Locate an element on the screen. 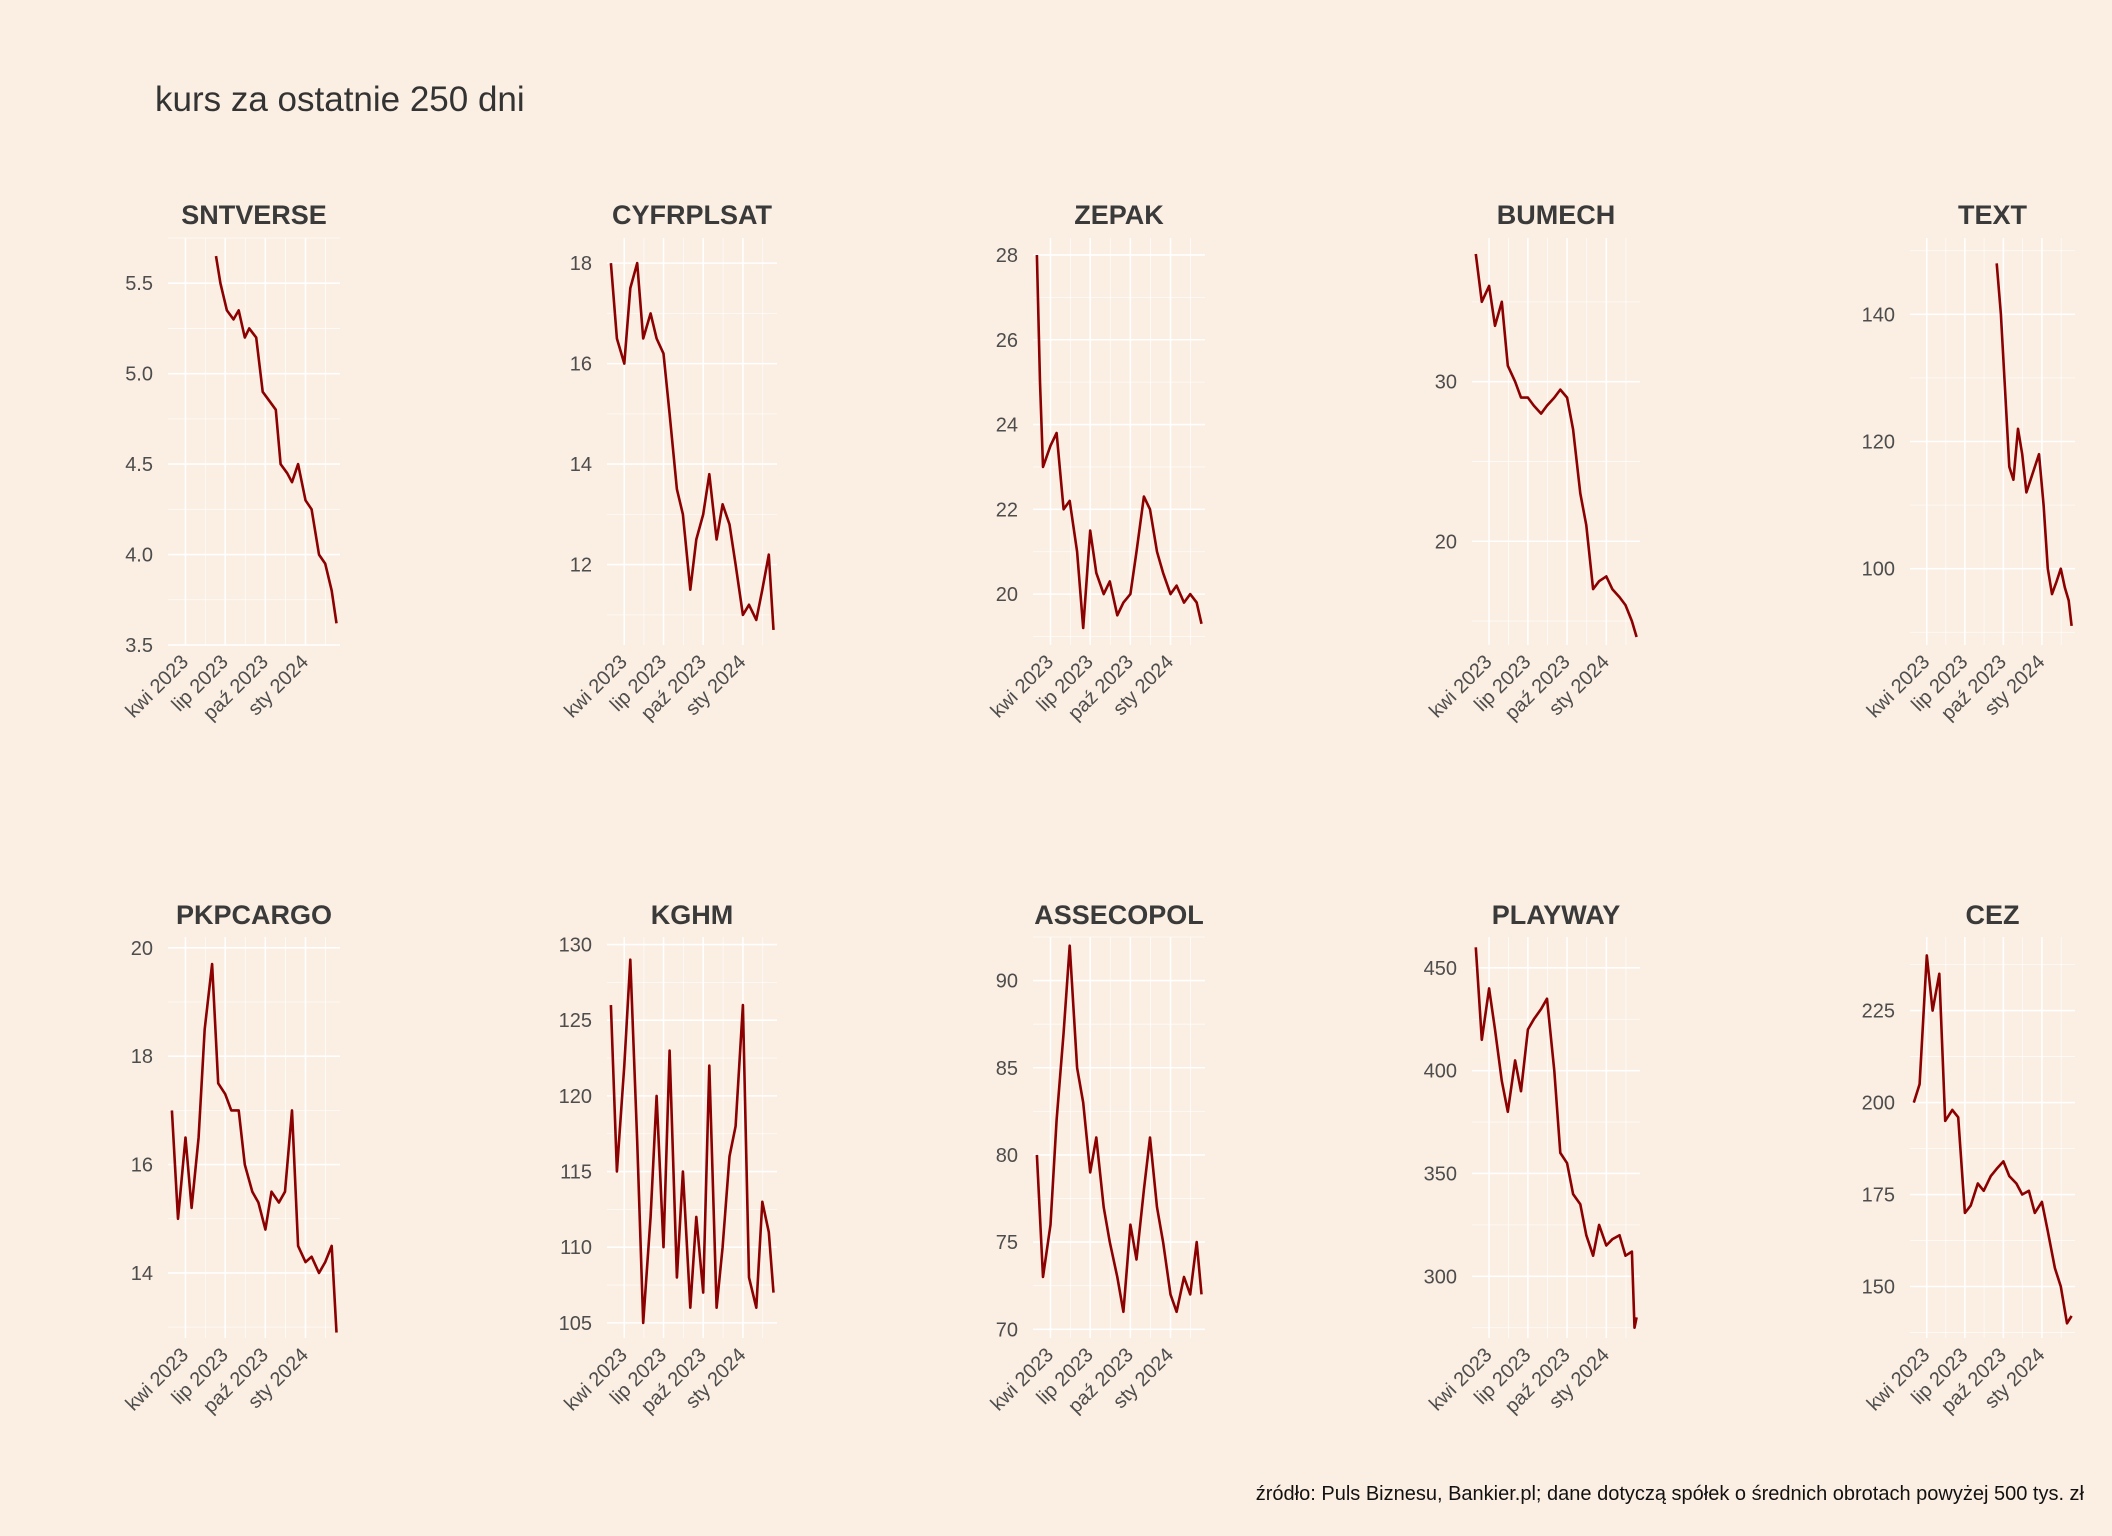  series-line-sntverse is located at coordinates (276, 439).